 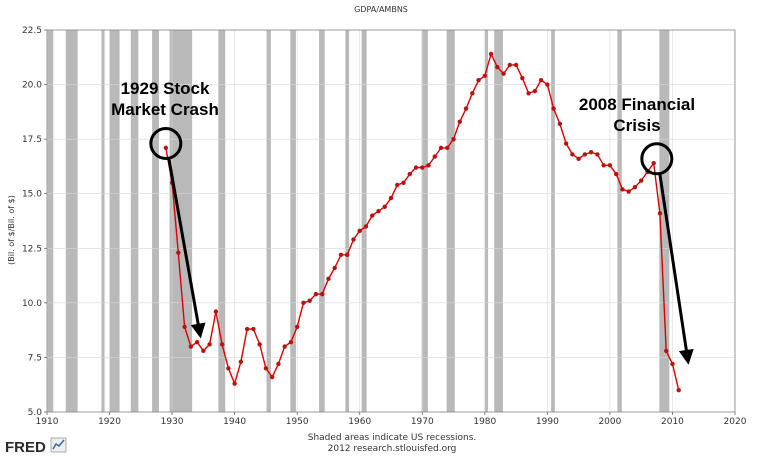 What do you see at coordinates (32, 31) in the screenshot?
I see `y-tick-label: 22.5` at bounding box center [32, 31].